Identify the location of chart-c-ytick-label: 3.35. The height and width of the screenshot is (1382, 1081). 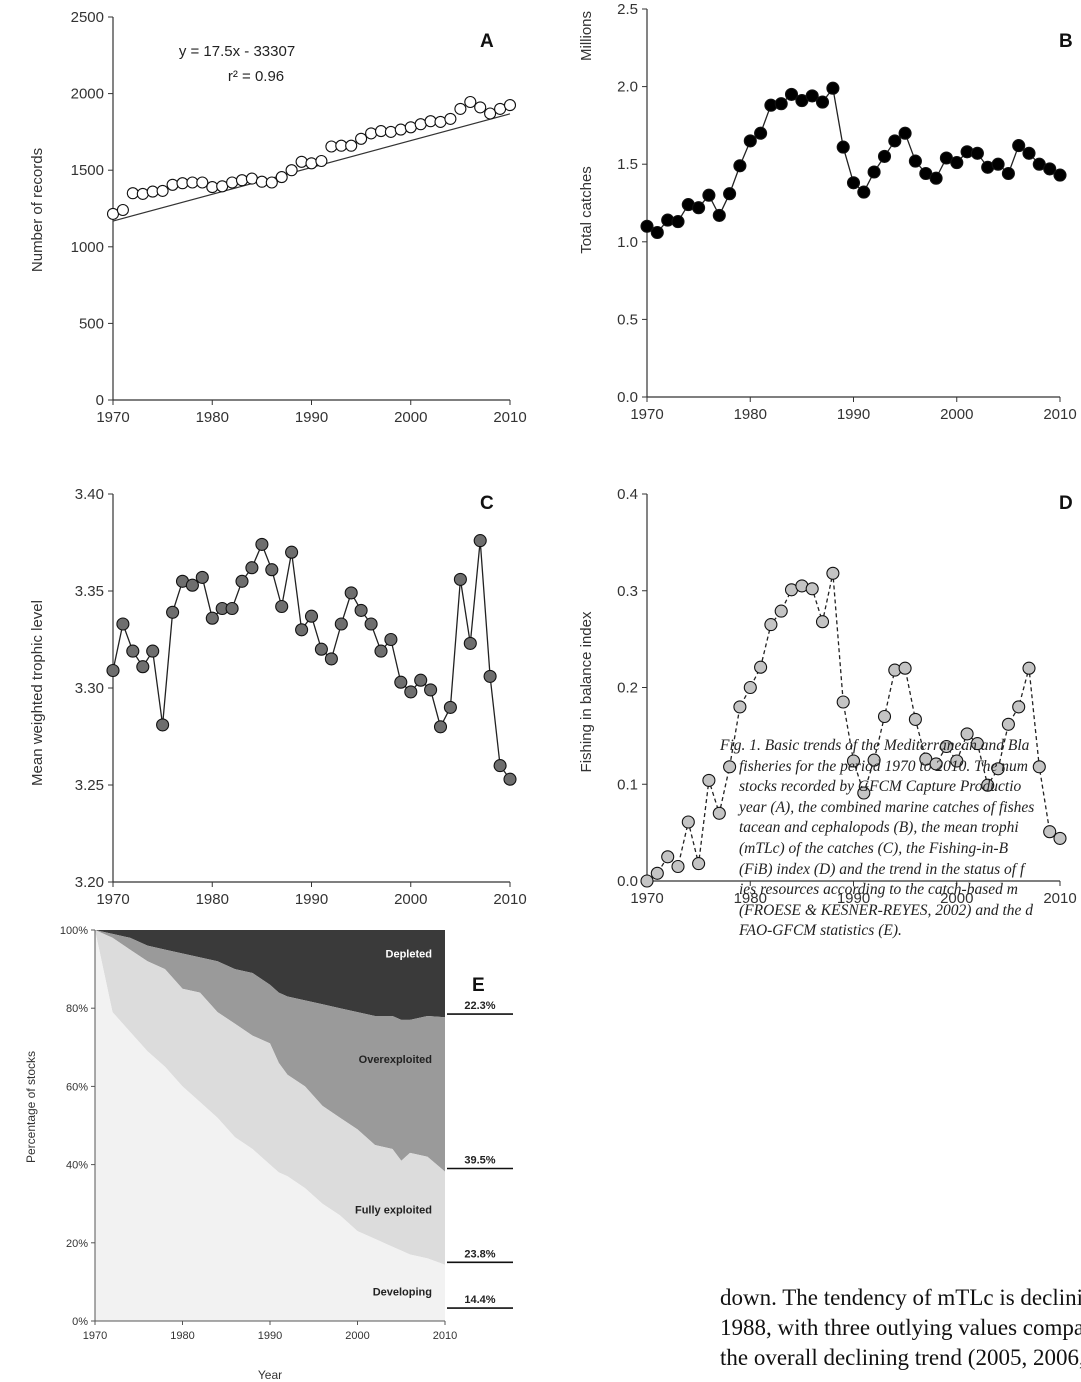
(89, 591).